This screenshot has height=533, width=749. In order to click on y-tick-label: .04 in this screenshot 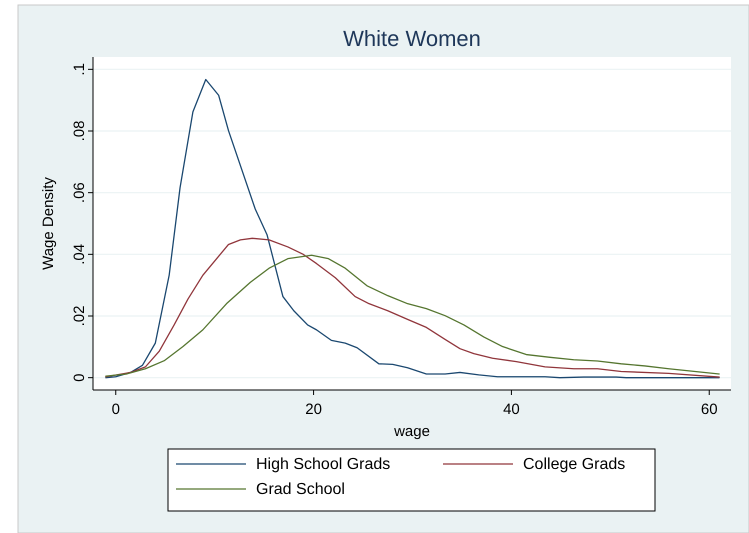, I will do `click(79, 254)`.